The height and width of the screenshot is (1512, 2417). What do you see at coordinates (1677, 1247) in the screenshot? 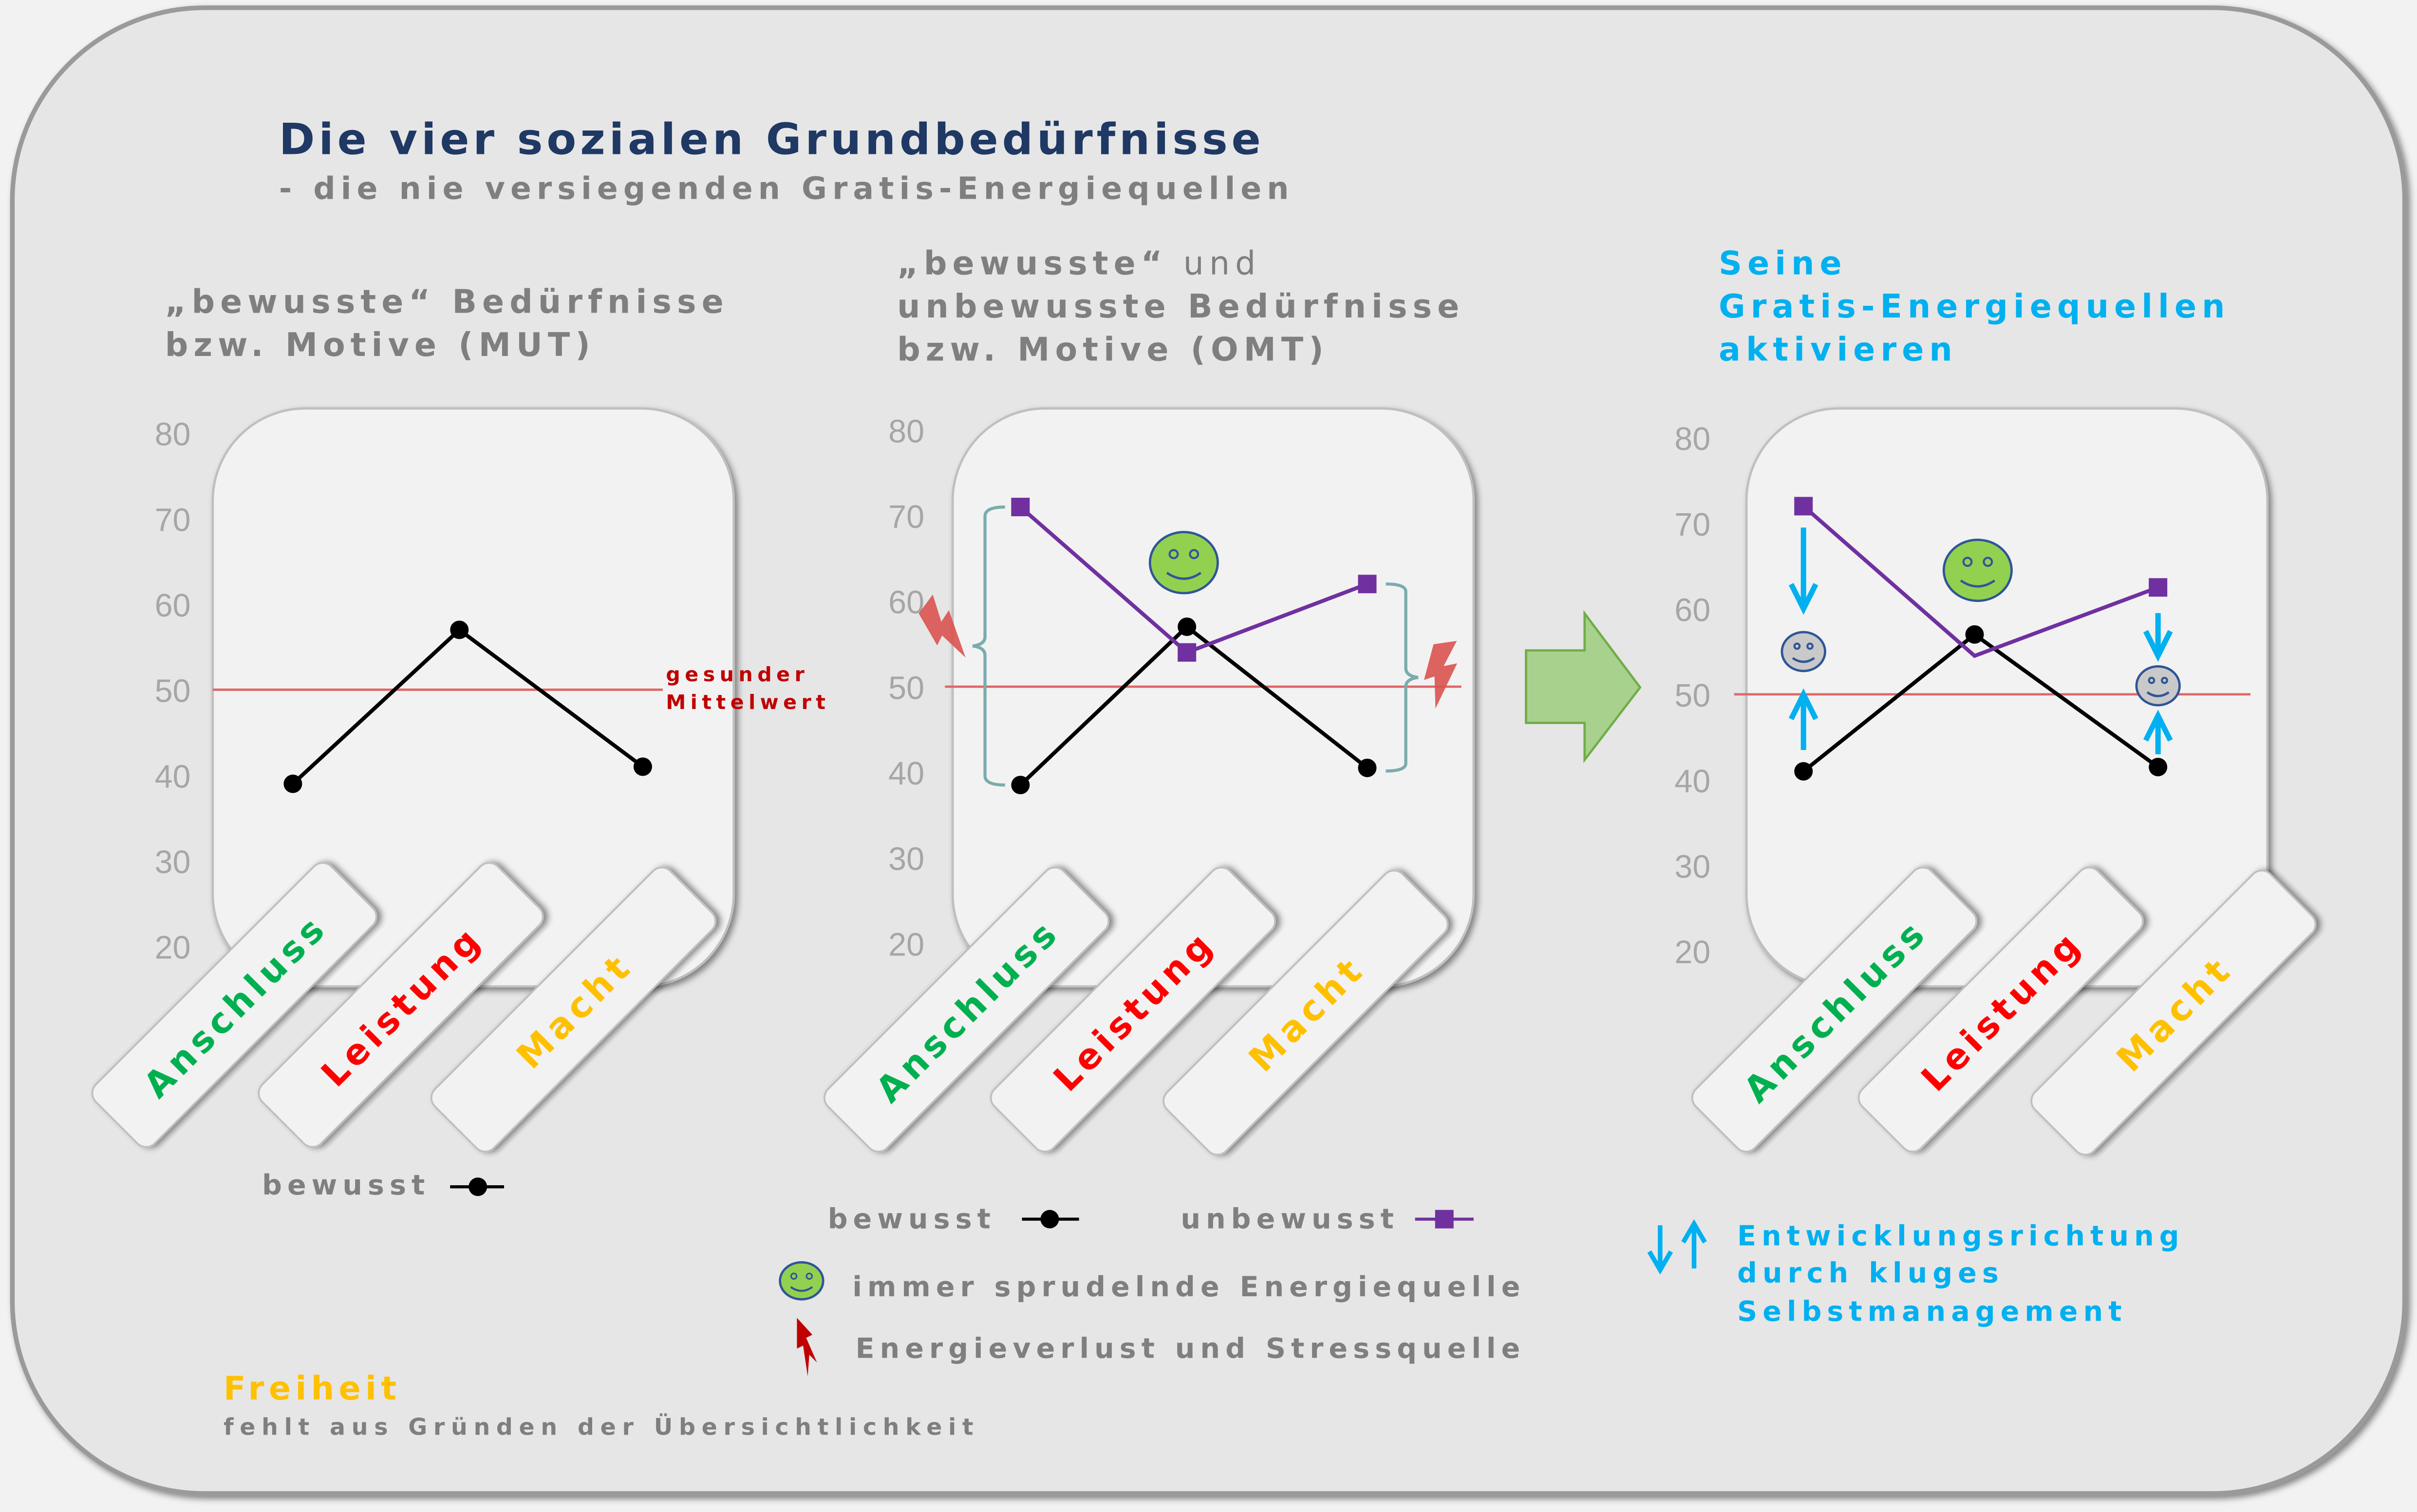
I see `development-arrows-icon` at bounding box center [1677, 1247].